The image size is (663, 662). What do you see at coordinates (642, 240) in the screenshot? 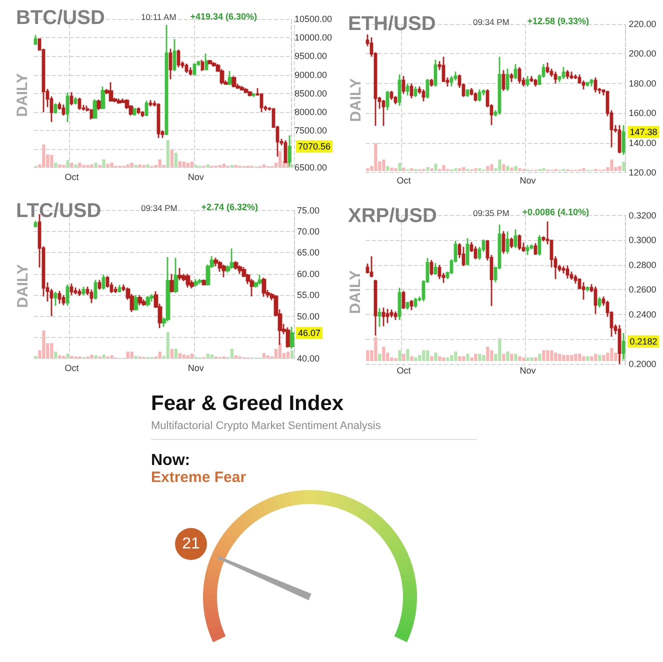
I see `y-tick-label: 0.3000` at bounding box center [642, 240].